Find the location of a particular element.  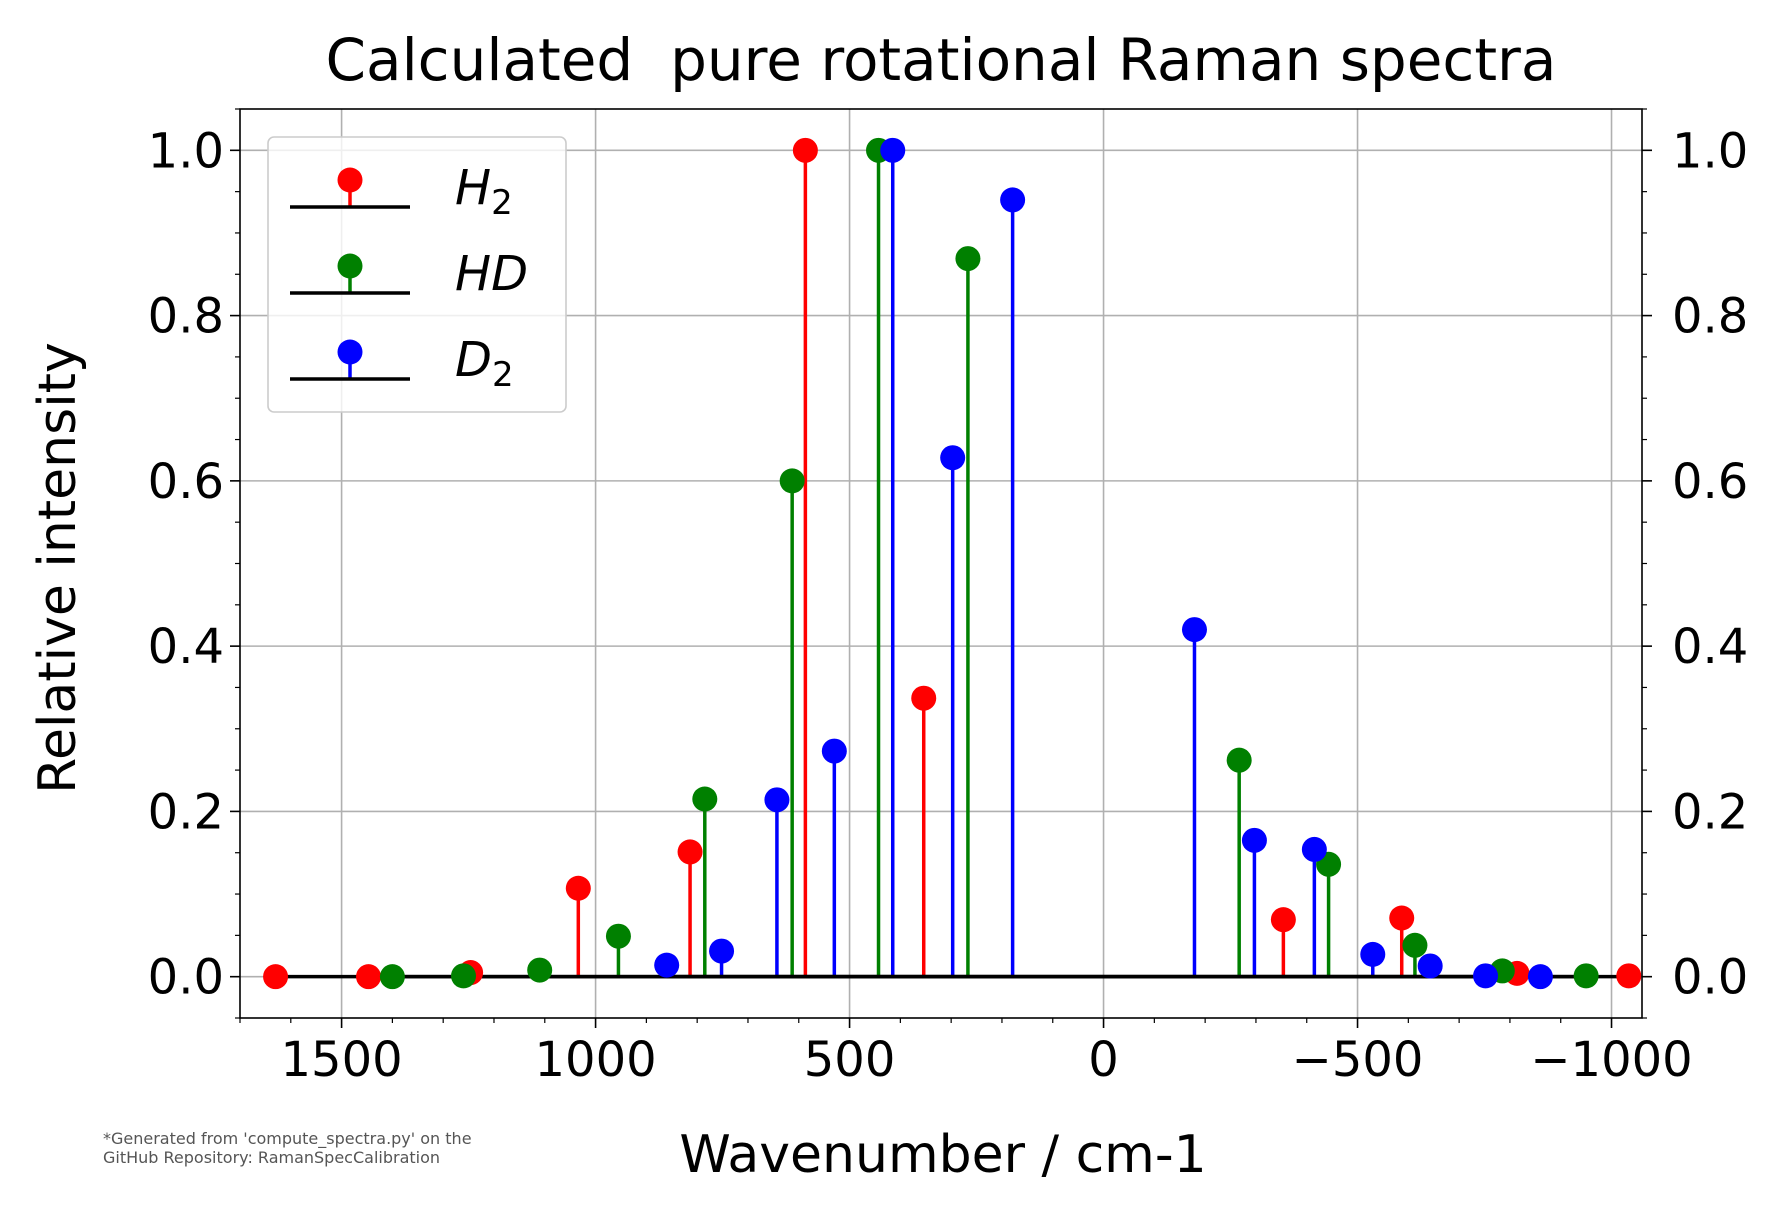

y-tick-label-left: 0.0 is located at coordinates (186, 978).